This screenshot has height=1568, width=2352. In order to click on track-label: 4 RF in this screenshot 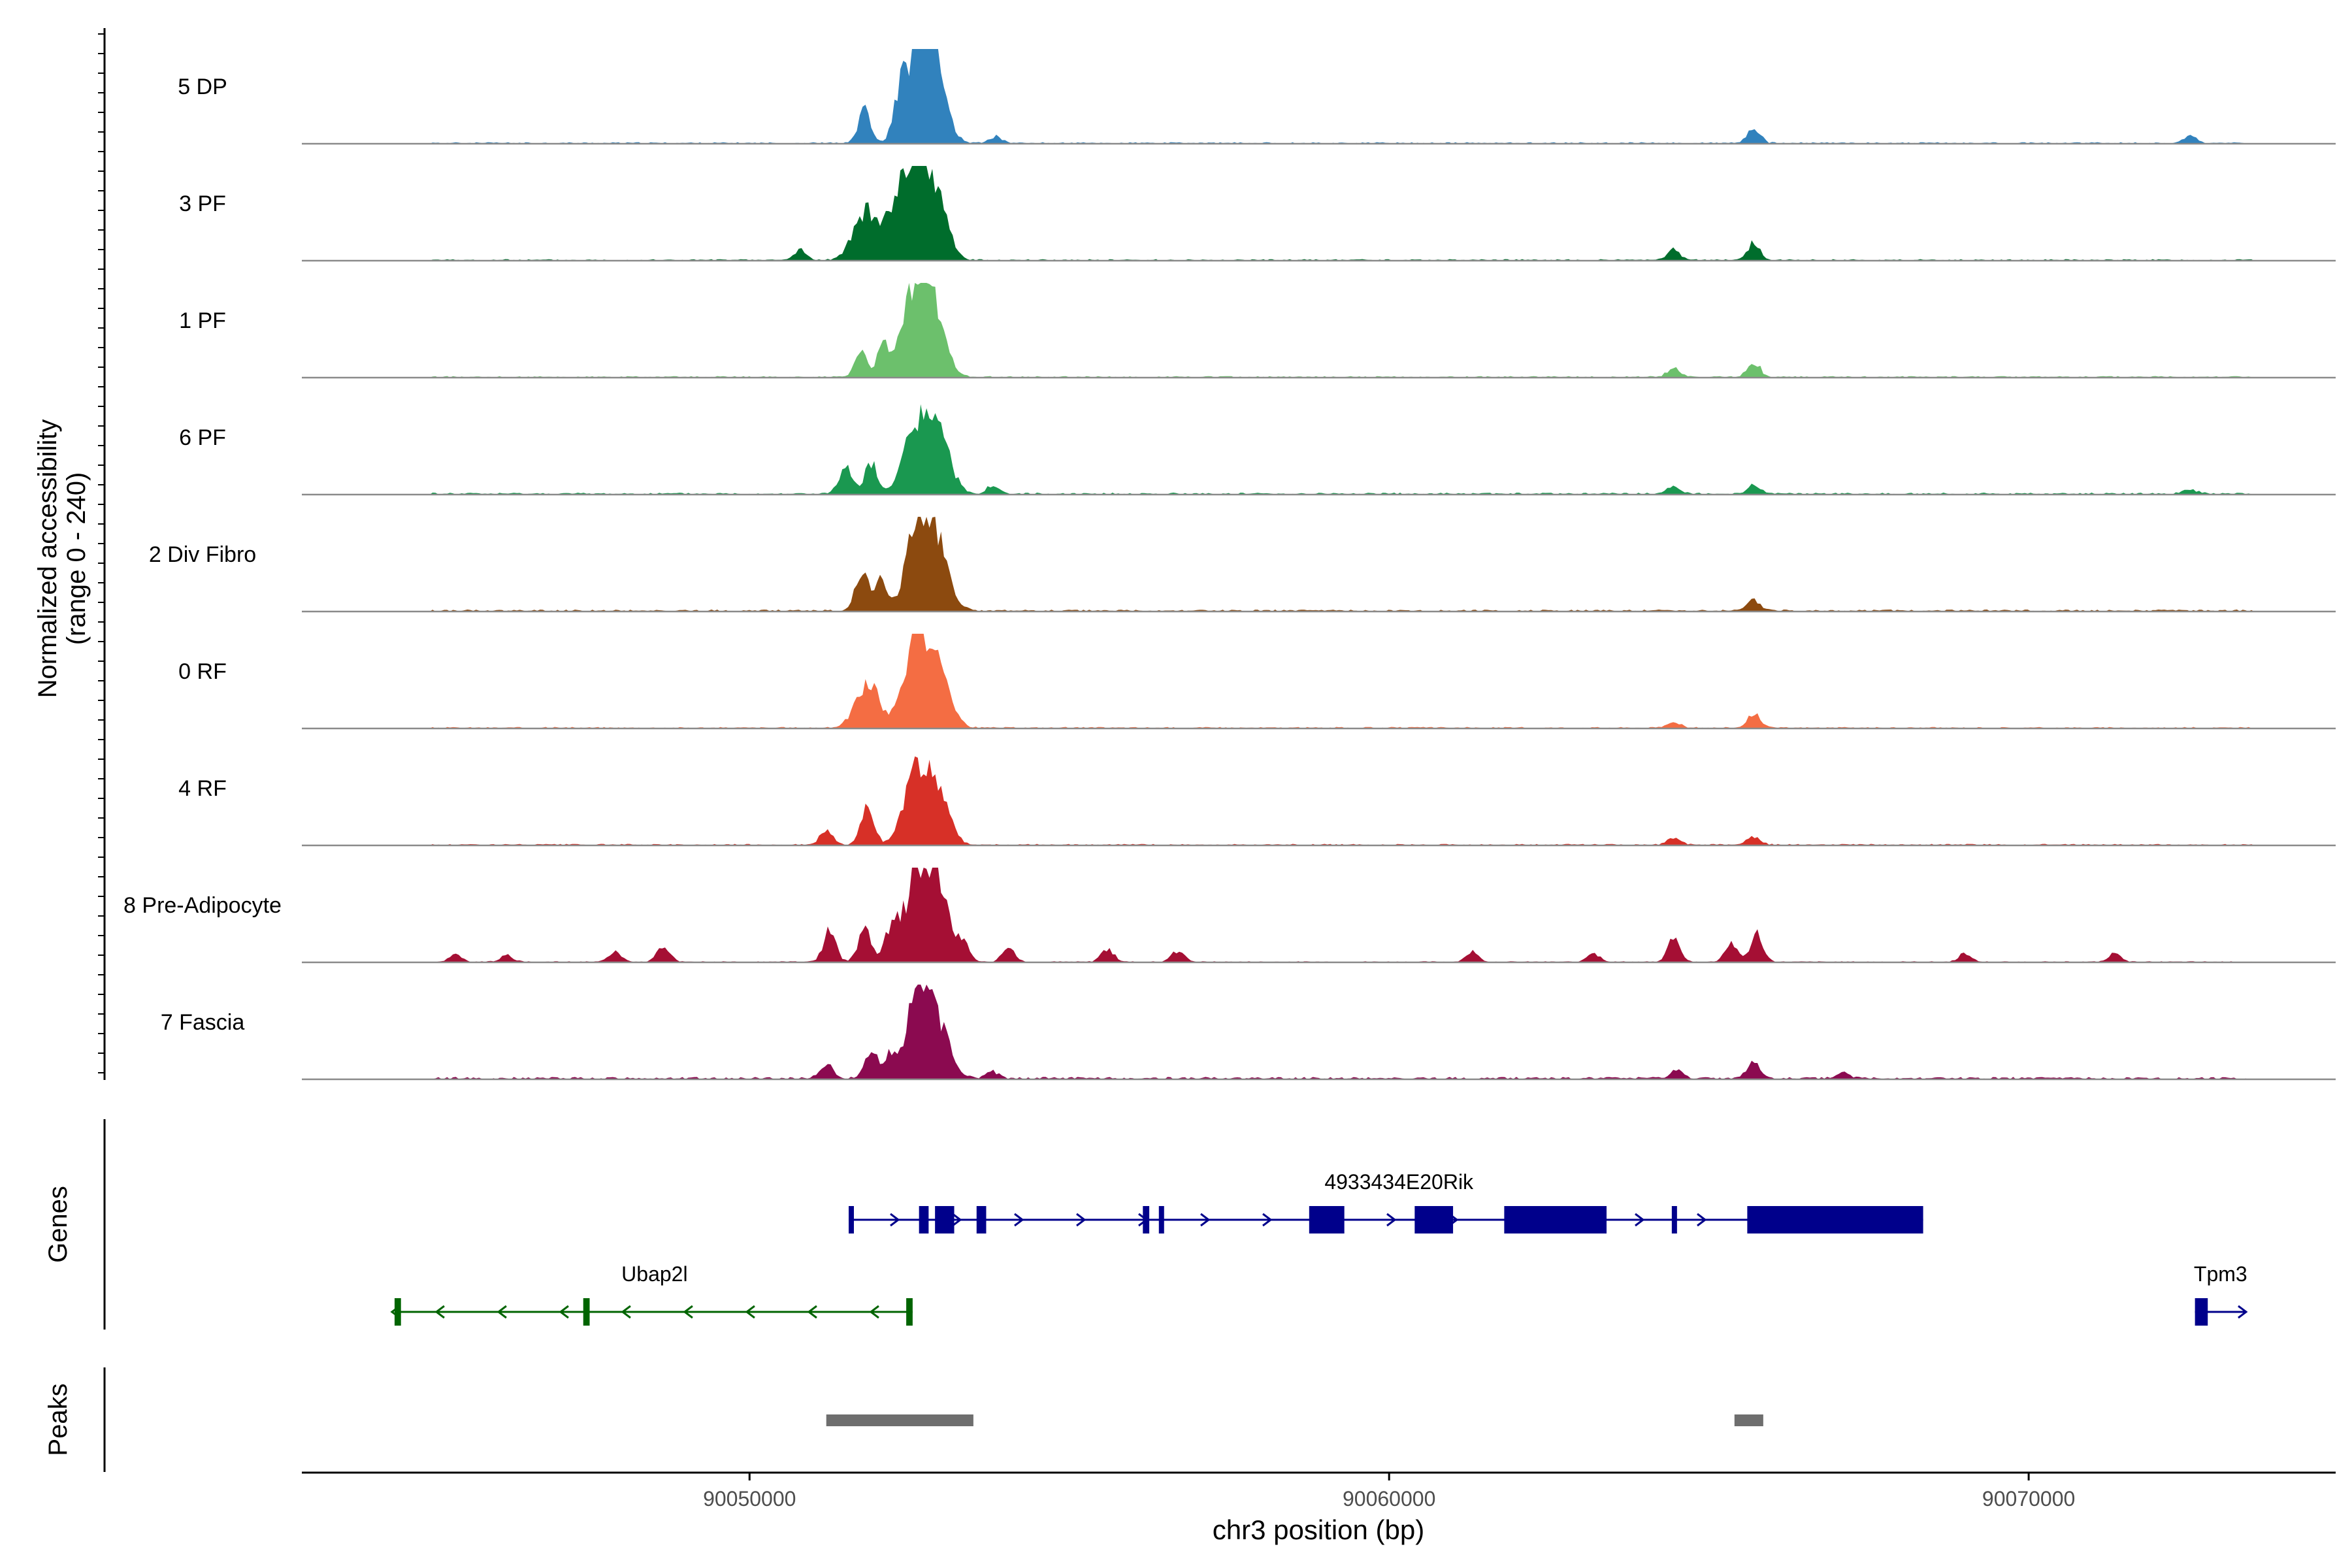, I will do `click(202, 788)`.